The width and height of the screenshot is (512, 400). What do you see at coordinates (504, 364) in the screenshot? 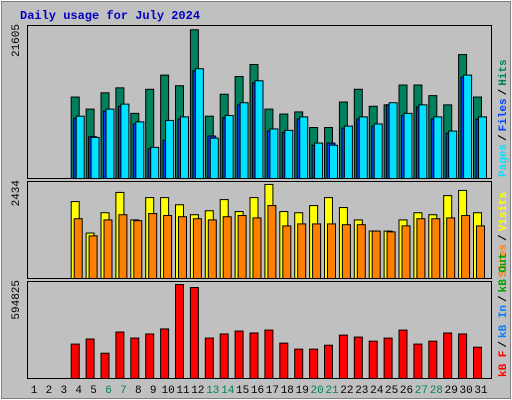
I see `legend-entry: kB F` at bounding box center [504, 364].